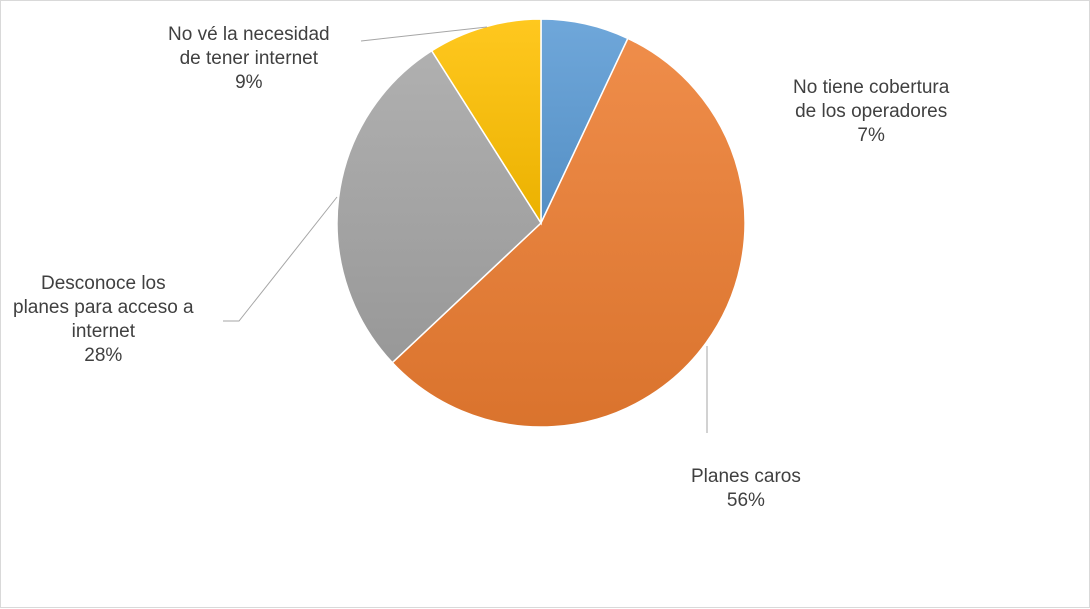 This screenshot has height=609, width=1090. Describe the element at coordinates (249, 34) in the screenshot. I see `data-label-name-line: No vé la necesidad` at that location.